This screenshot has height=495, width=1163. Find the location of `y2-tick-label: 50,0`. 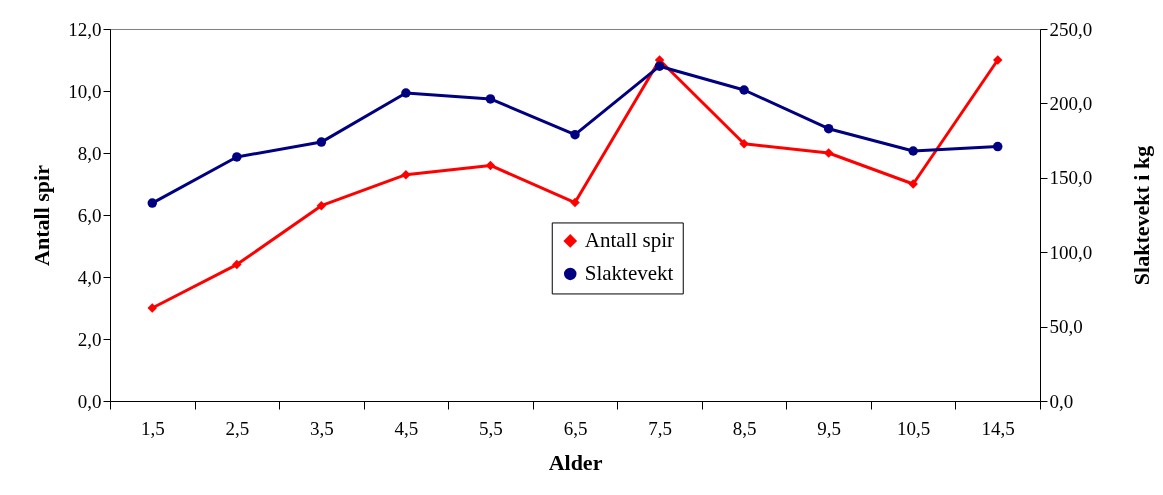

y2-tick-label: 50,0 is located at coordinates (1066, 327).